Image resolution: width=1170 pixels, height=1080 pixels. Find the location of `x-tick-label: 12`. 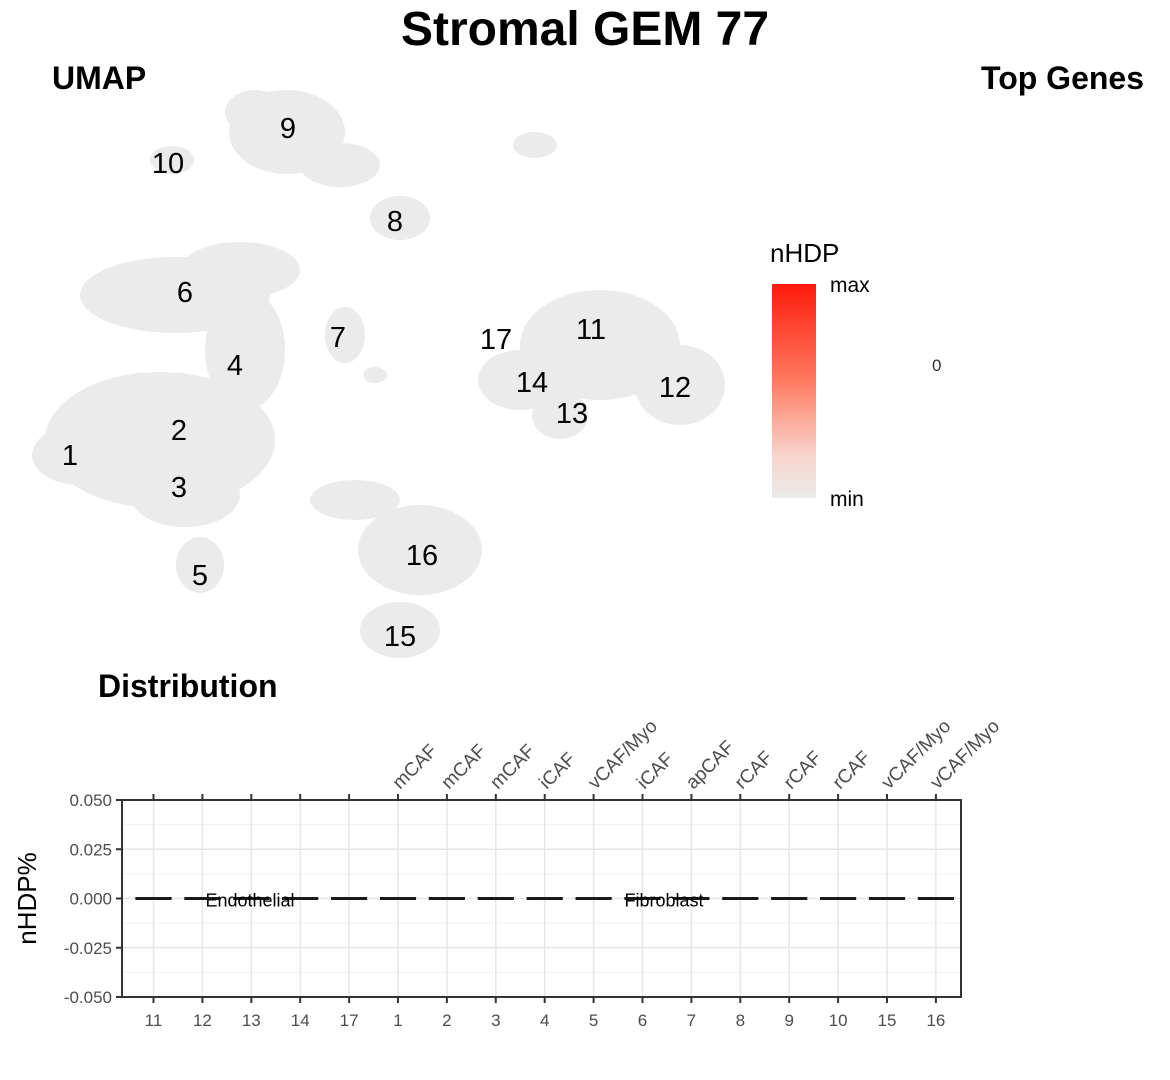

x-tick-label: 12 is located at coordinates (202, 1020).